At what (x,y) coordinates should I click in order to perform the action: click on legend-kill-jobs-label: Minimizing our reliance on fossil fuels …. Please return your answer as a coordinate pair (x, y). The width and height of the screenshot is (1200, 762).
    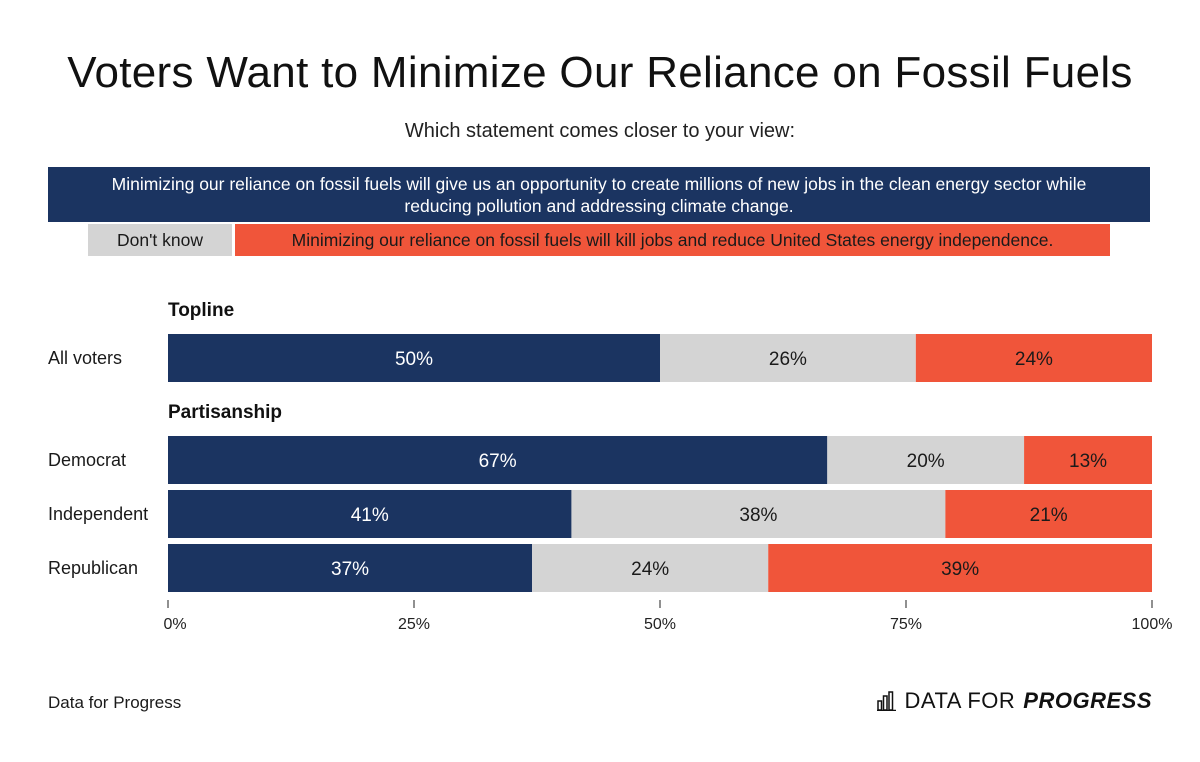
    Looking at the image, I should click on (672, 239).